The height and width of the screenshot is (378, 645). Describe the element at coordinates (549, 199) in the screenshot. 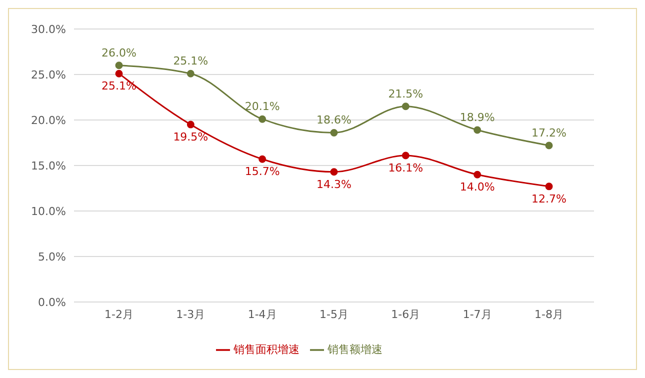

I see `data-label: 12.7%` at that location.